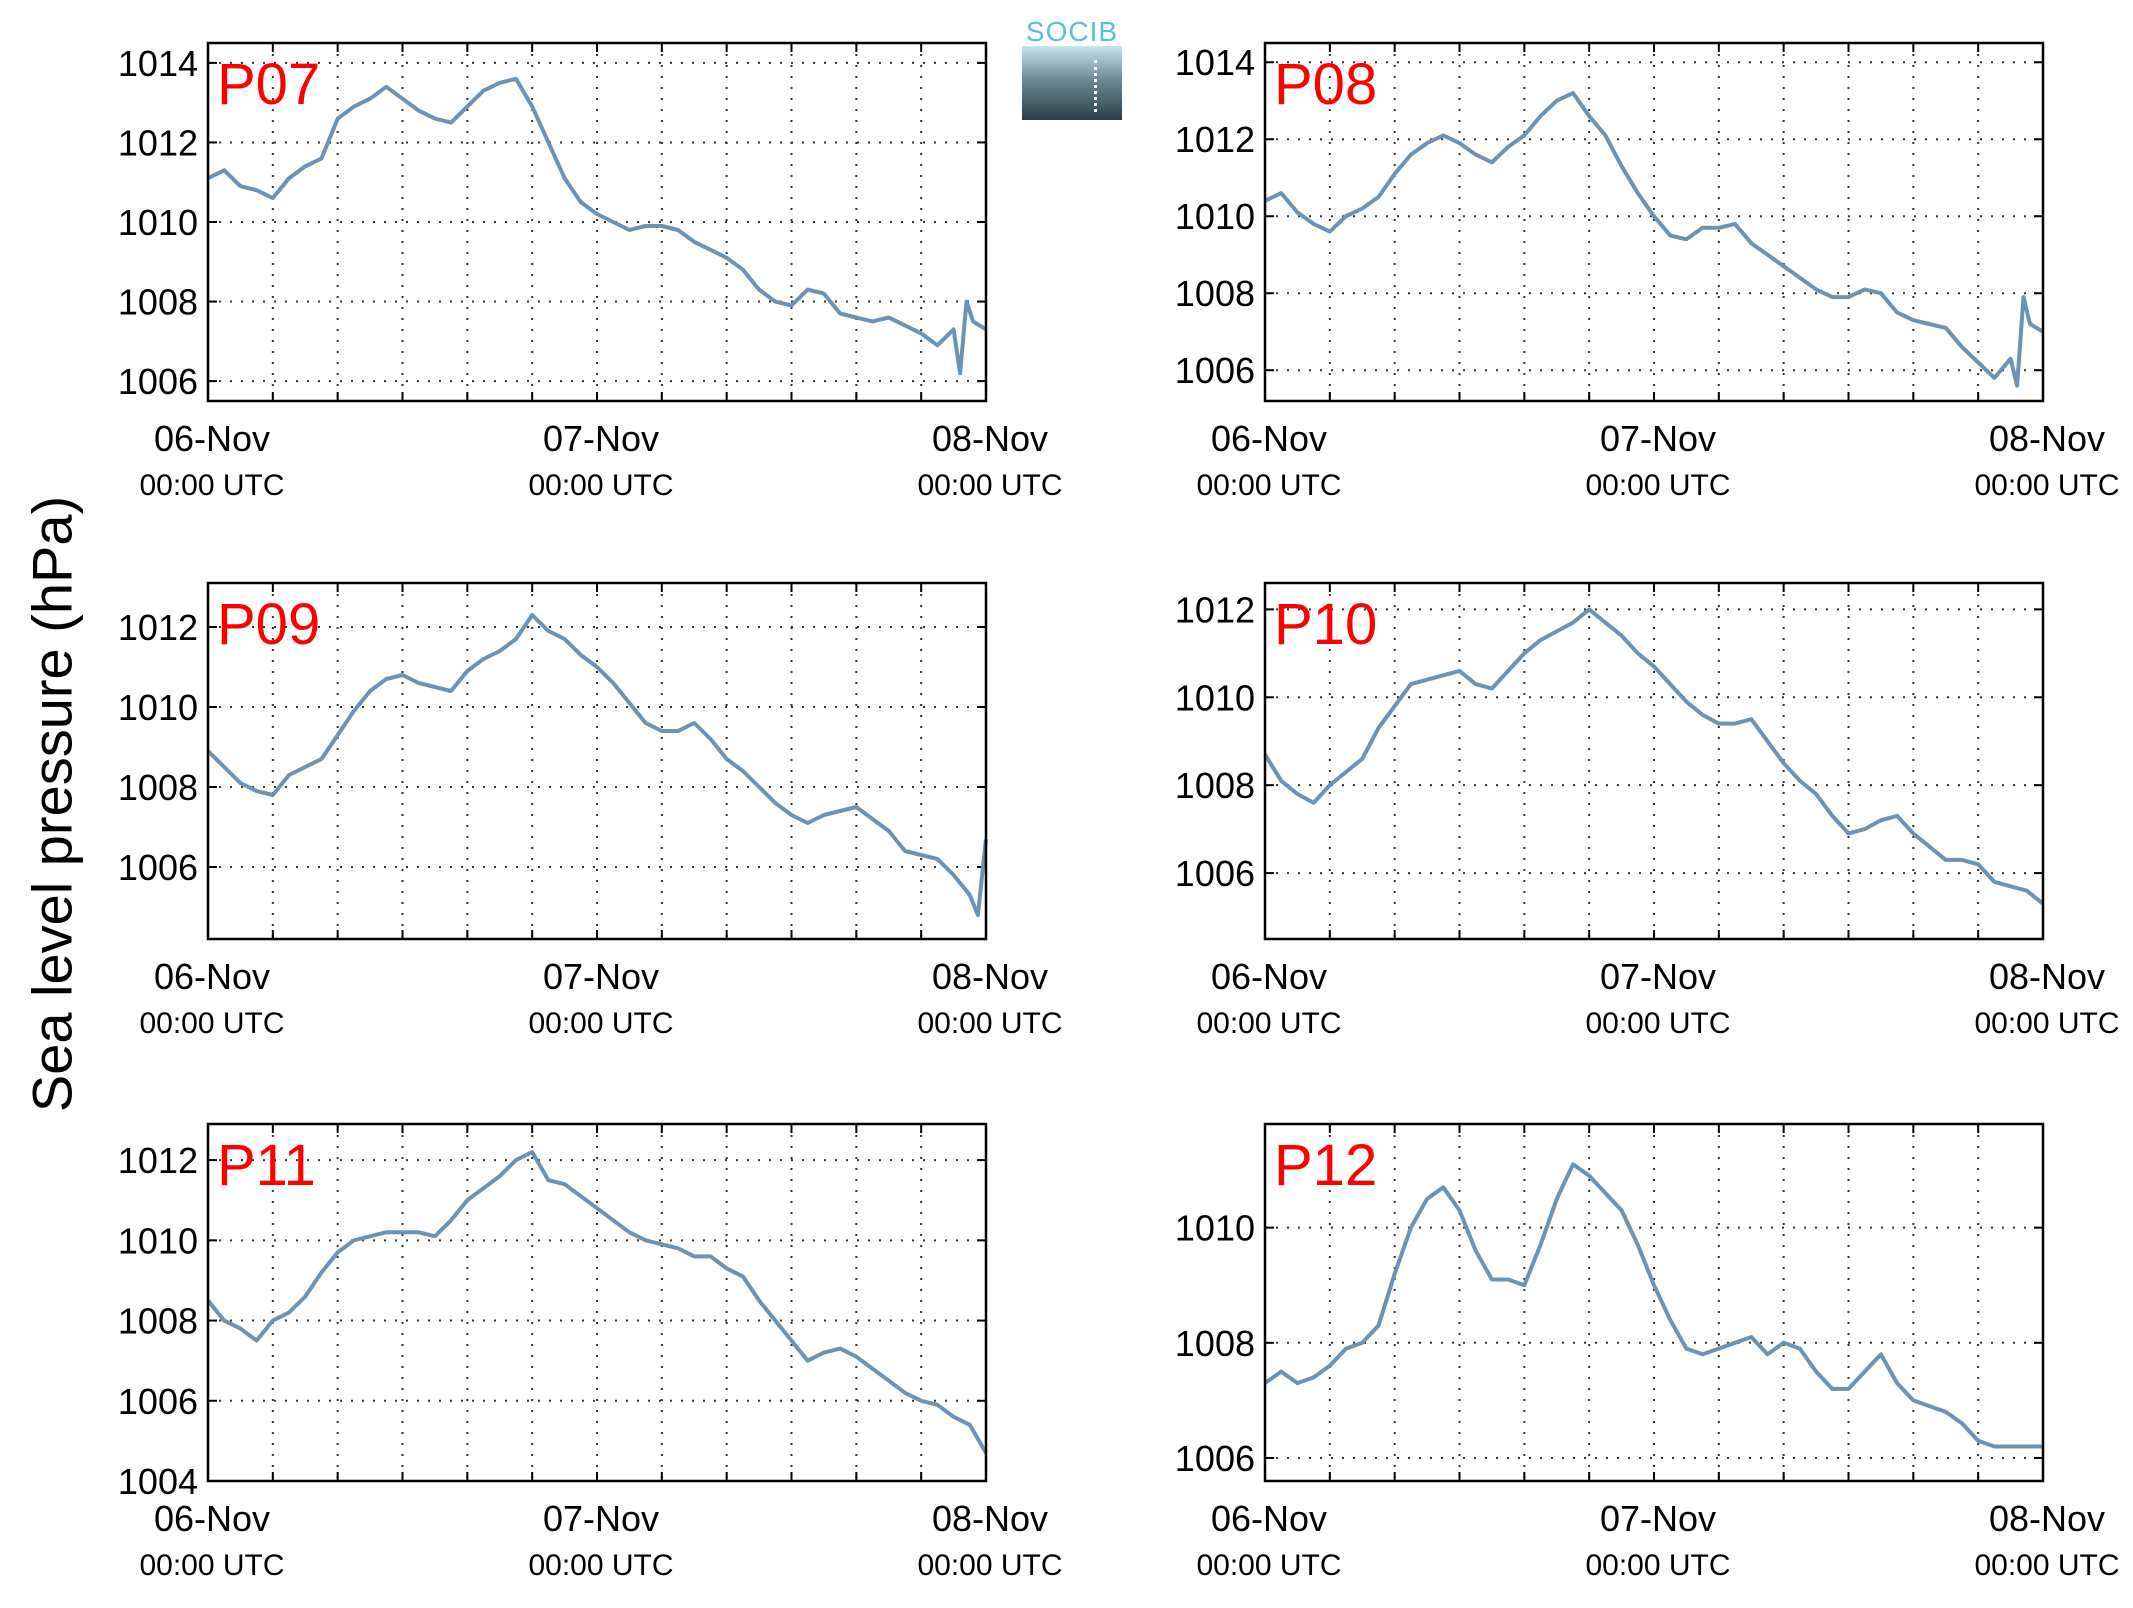 The height and width of the screenshot is (1608, 2133). Describe the element at coordinates (1095, 86) in the screenshot. I see `logo-dots` at that location.